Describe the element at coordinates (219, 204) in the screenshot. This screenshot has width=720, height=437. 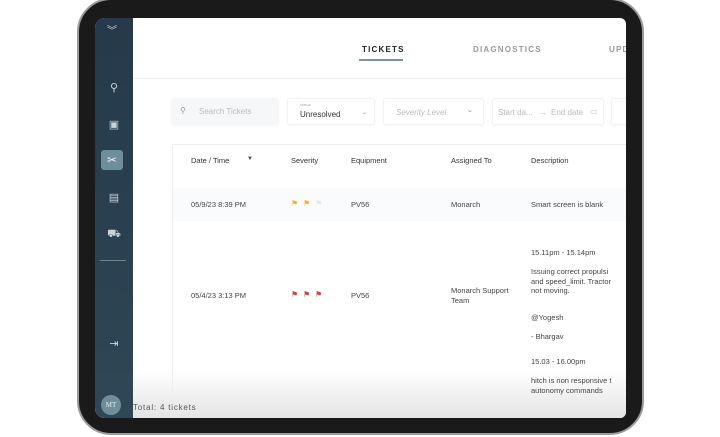
I see `date-cell: 05/9/23 8:39 PM` at that location.